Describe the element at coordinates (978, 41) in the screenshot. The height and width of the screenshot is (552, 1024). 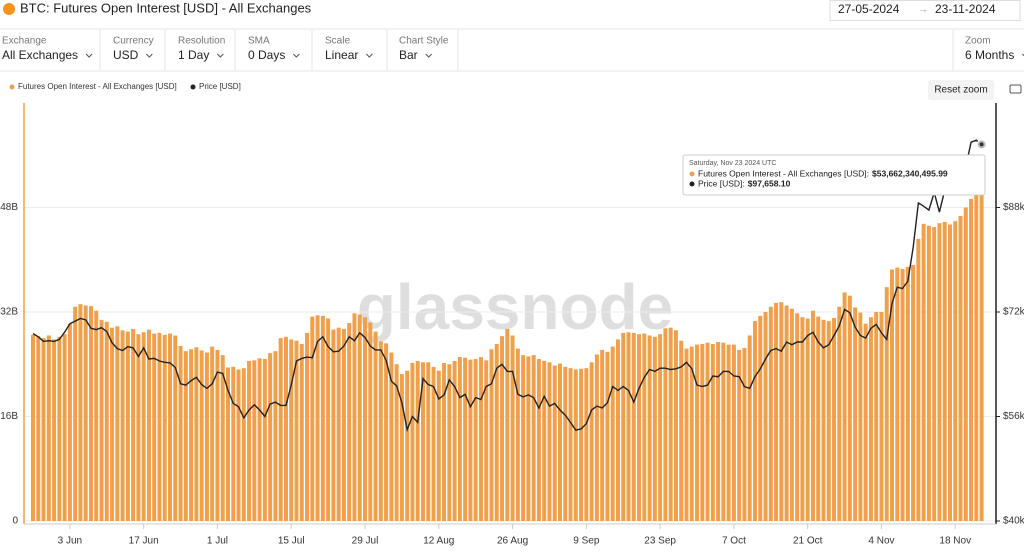
I see `control-label: Zoom` at that location.